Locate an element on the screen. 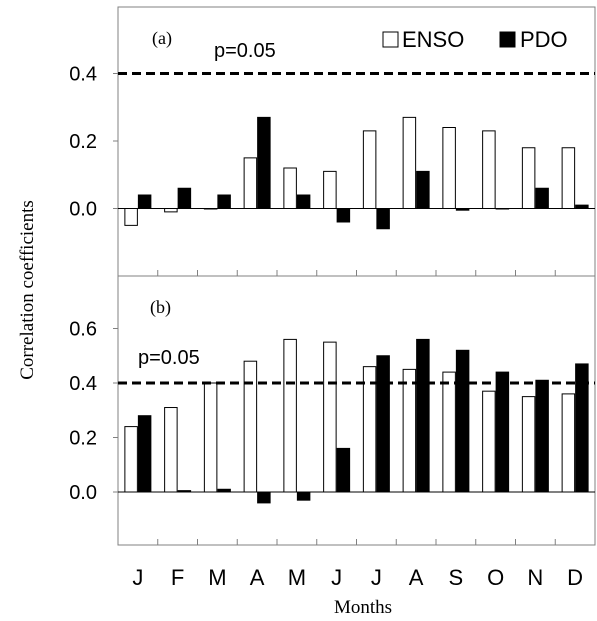  panel-a-y-tick-label: 0.4 is located at coordinates (83, 75).